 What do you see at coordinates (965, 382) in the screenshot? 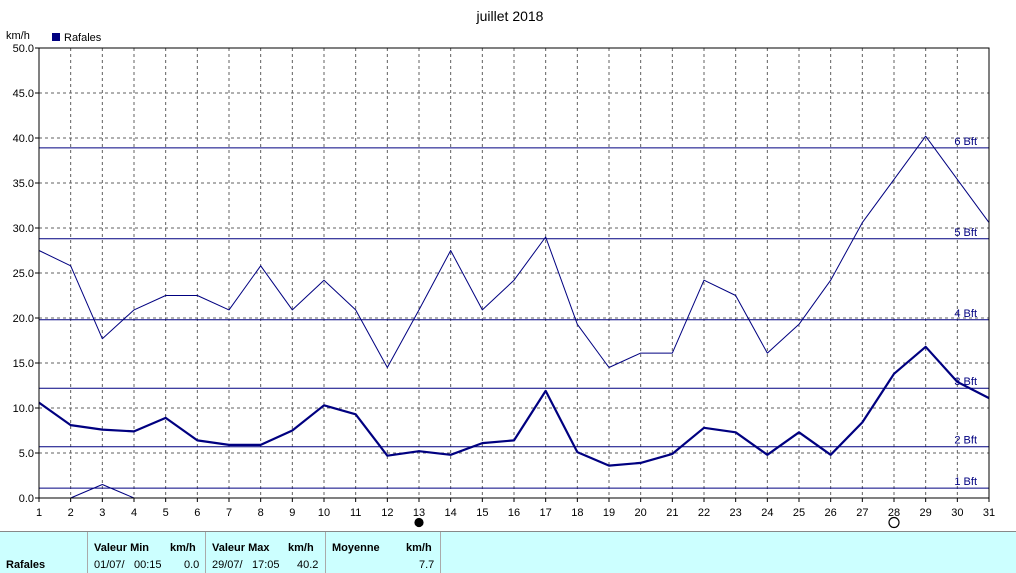
I see `beaufort-label: 3 Bft` at bounding box center [965, 382].